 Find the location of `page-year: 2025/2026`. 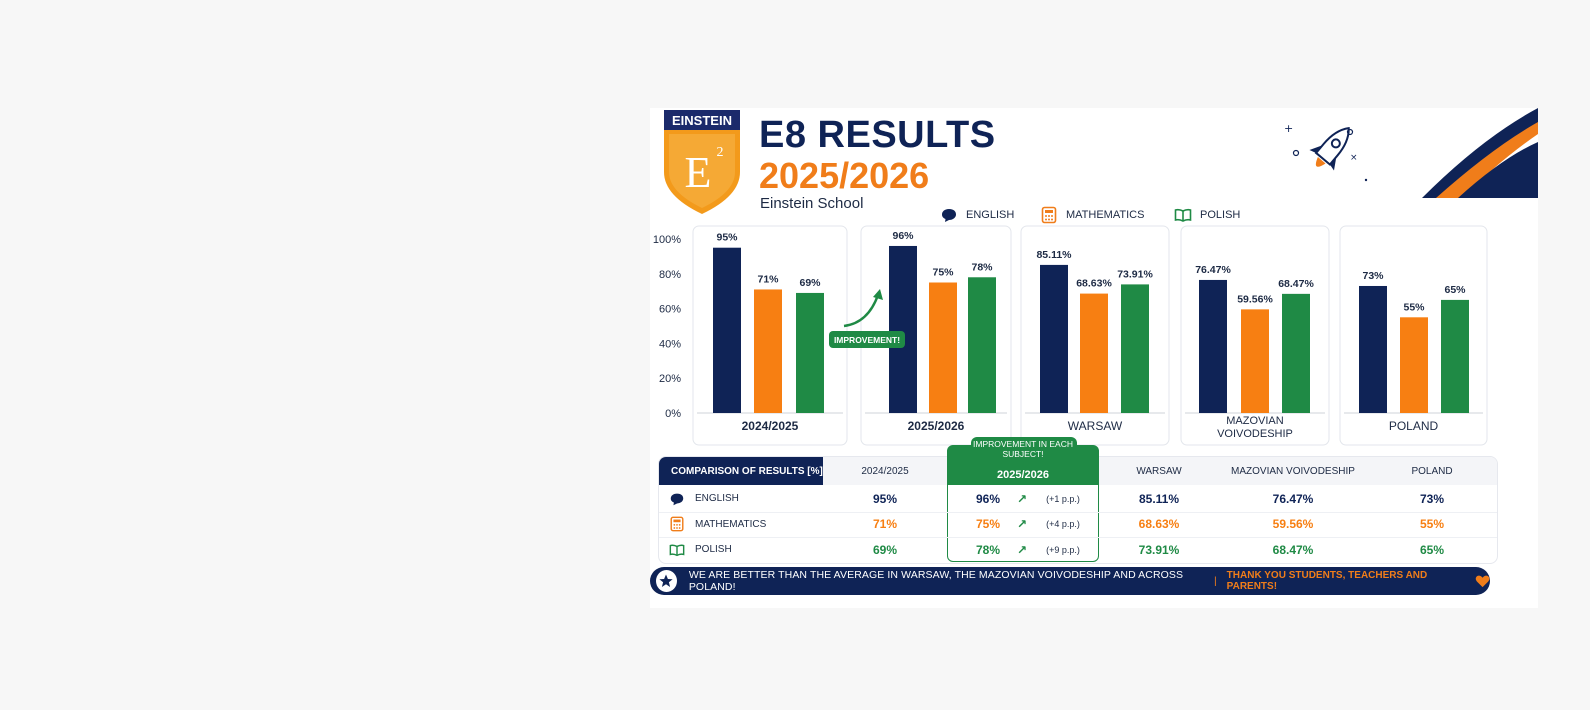

page-year: 2025/2026 is located at coordinates (844, 175).